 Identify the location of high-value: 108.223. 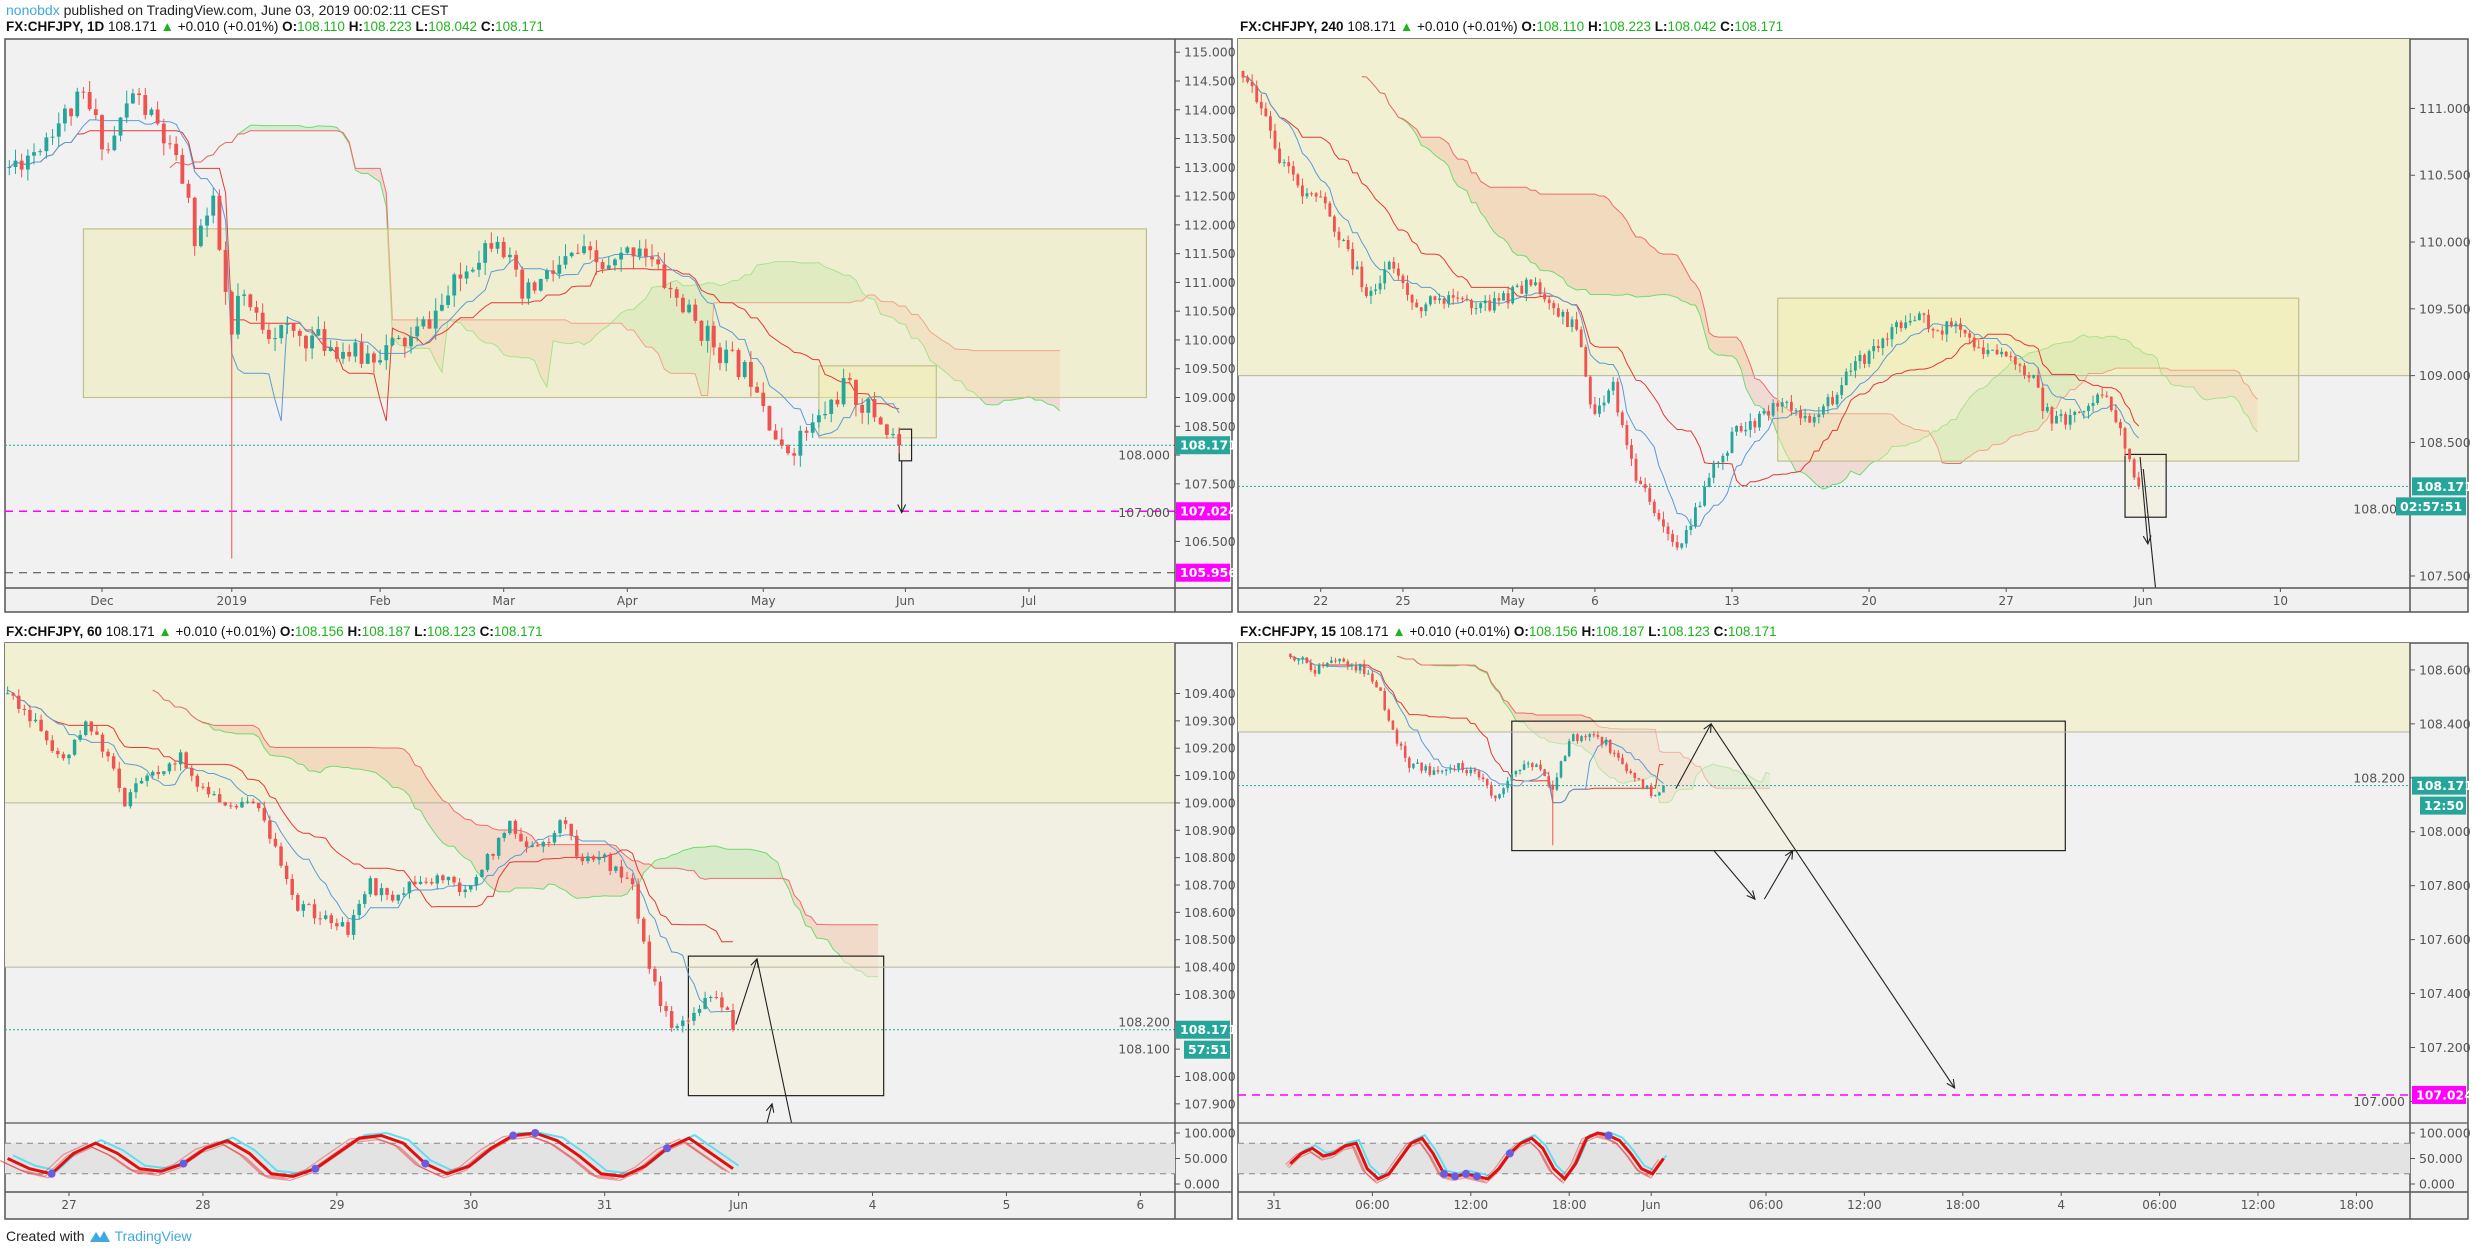
(1627, 26).